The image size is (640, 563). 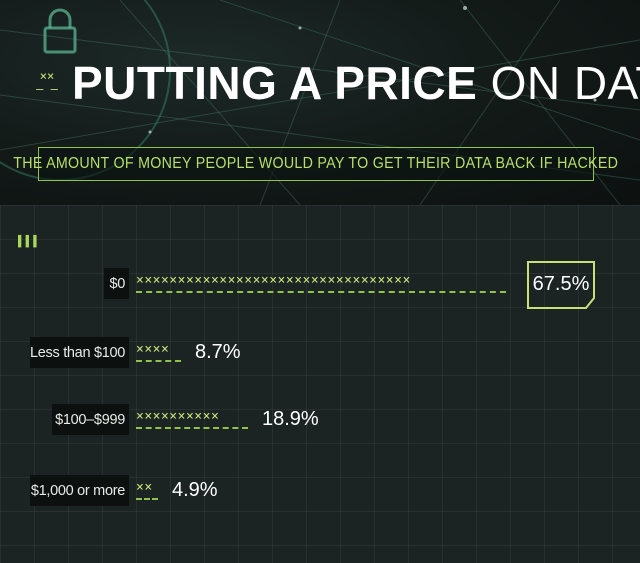 I want to click on category-label-box: $1,000 or more, so click(x=79, y=490).